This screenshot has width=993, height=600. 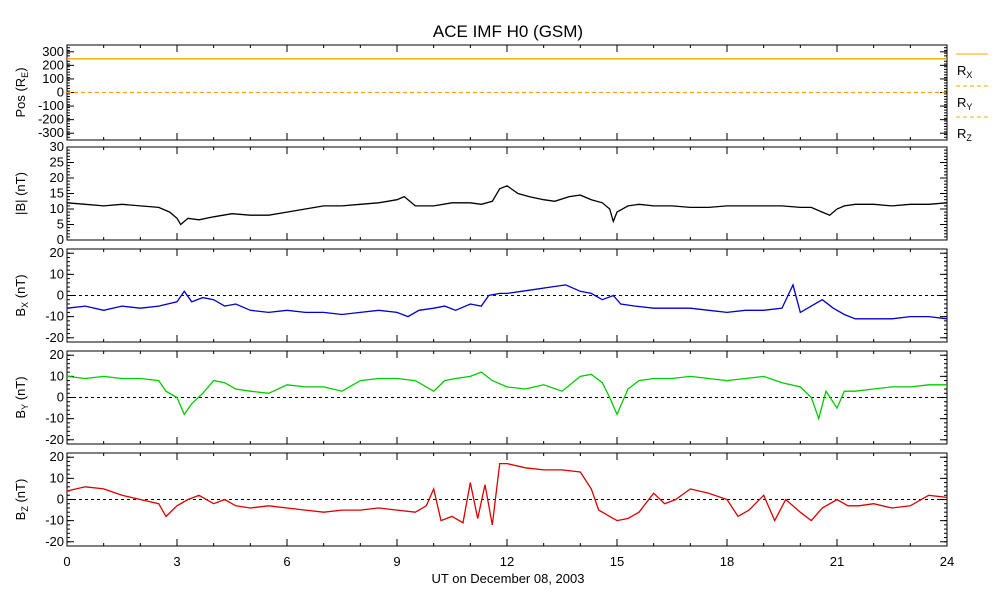 What do you see at coordinates (508, 578) in the screenshot?
I see `x-axis-label: UT on December 08, 2003` at bounding box center [508, 578].